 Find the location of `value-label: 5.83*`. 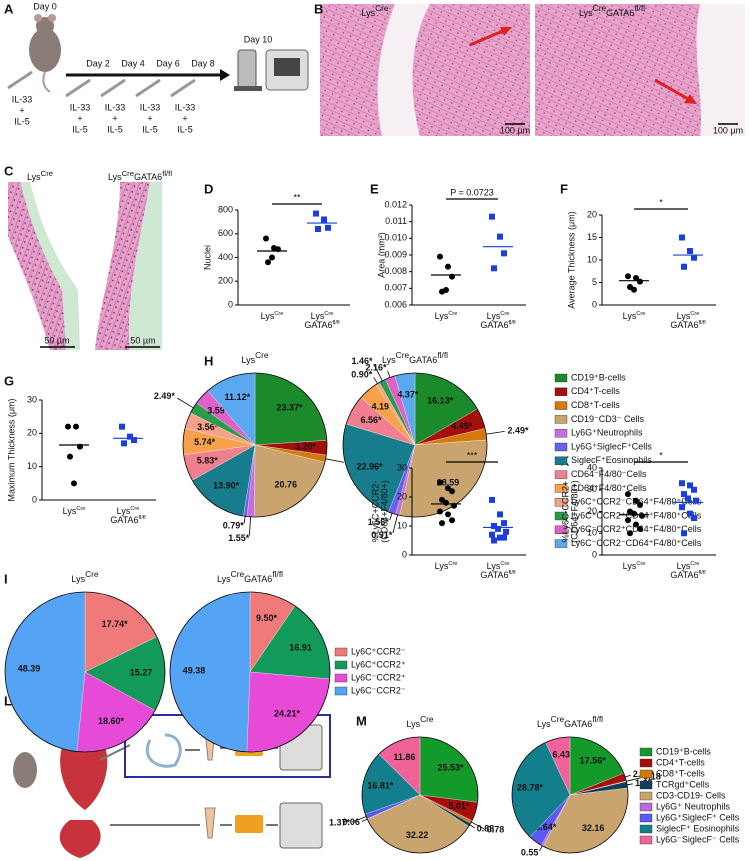

value-label: 5.83* is located at coordinates (208, 460).